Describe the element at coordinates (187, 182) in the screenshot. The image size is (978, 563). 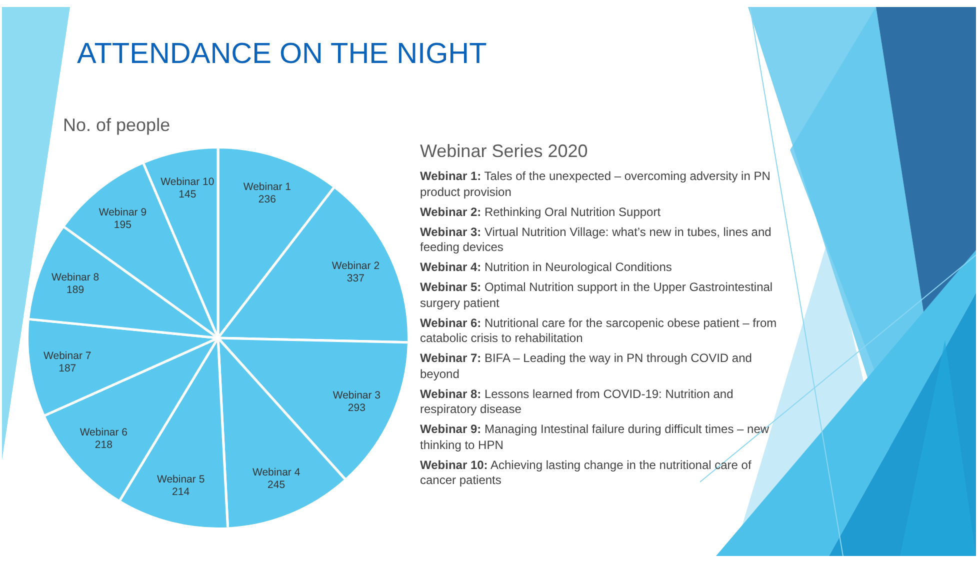
I see `slice-label: Webinar 10` at that location.